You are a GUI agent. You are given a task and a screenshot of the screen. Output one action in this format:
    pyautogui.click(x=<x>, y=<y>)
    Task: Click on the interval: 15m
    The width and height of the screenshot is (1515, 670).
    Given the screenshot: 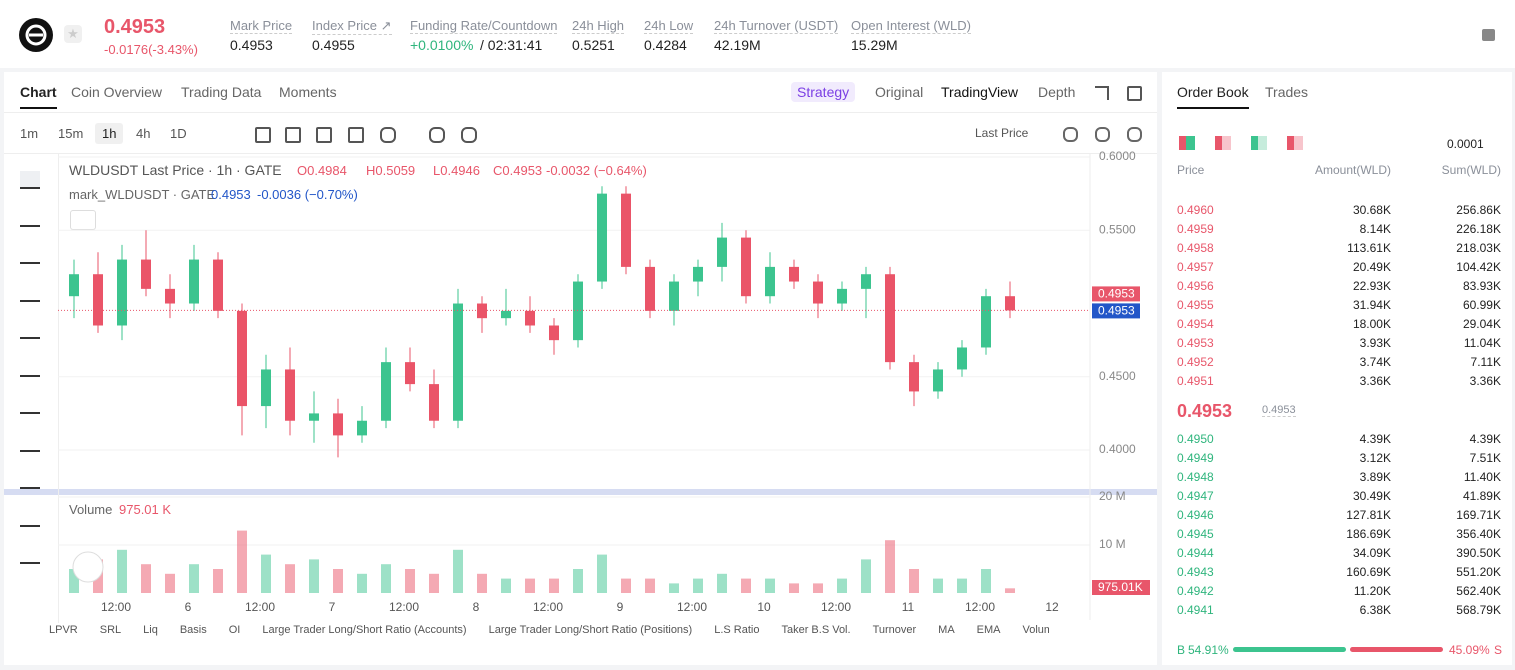 What is the action you would take?
    pyautogui.click(x=71, y=133)
    